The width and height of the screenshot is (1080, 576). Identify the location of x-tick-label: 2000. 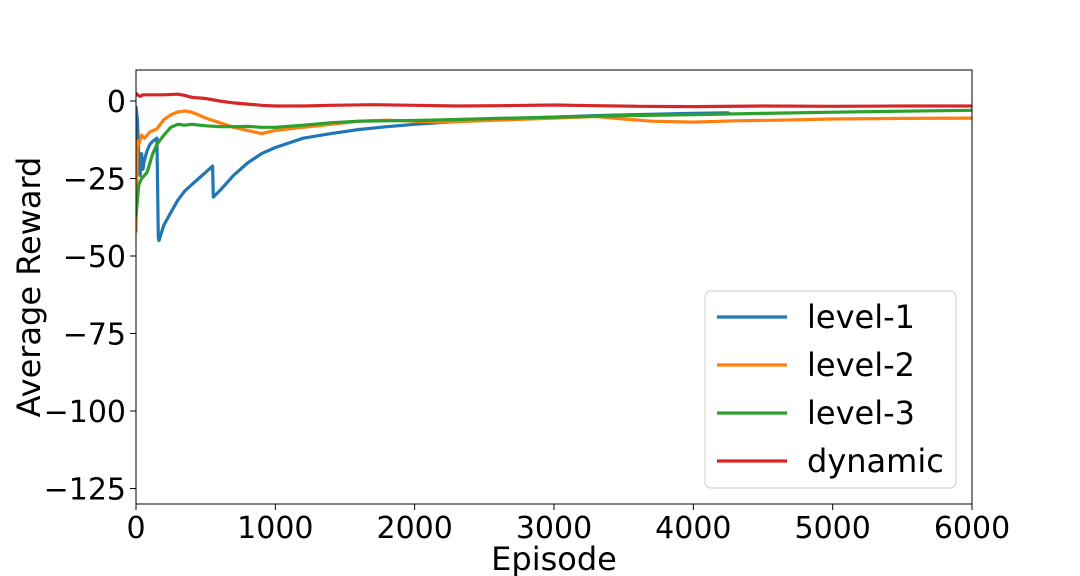
(414, 528).